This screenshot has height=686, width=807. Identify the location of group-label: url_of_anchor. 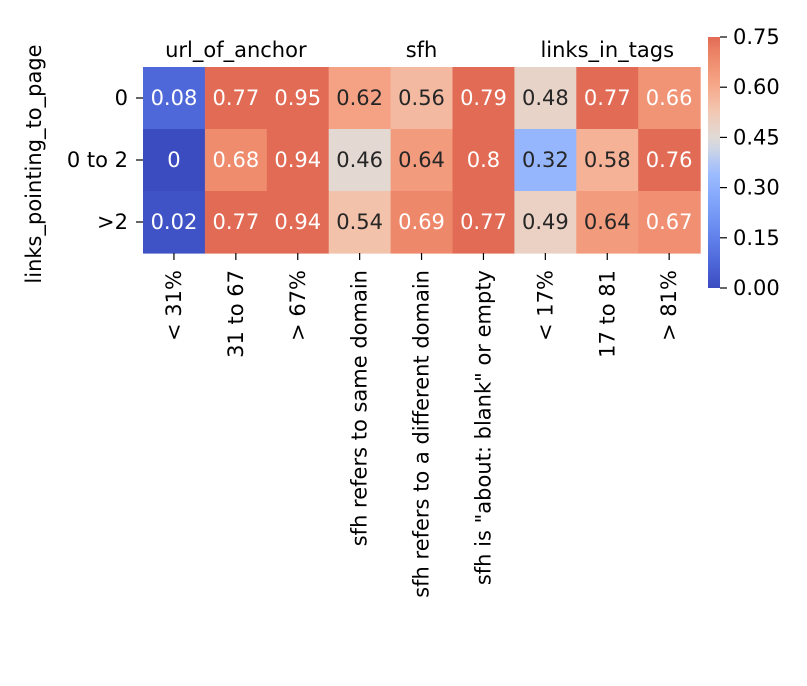
(236, 50).